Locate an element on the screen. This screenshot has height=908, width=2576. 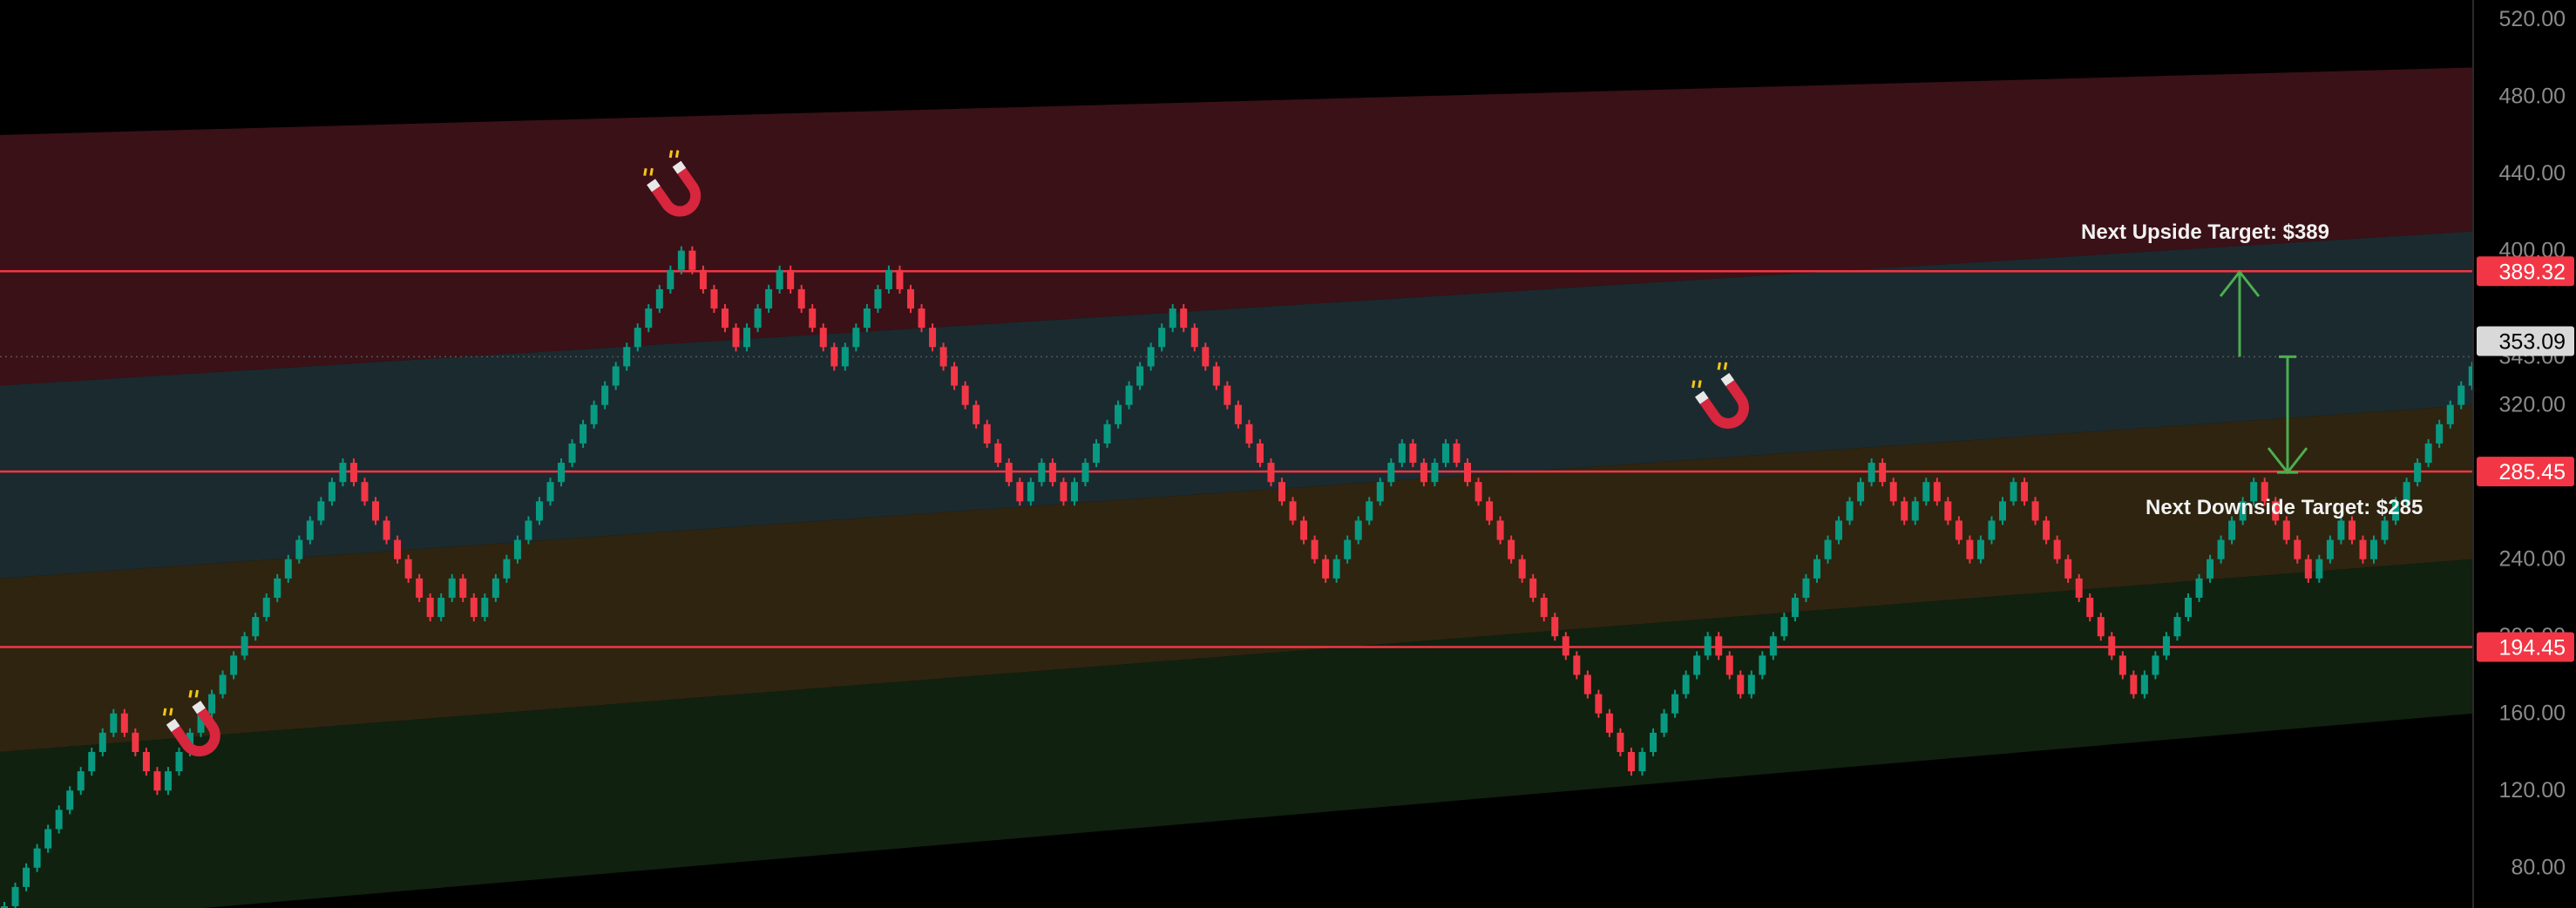
magnet-pole is located at coordinates (680, 167).